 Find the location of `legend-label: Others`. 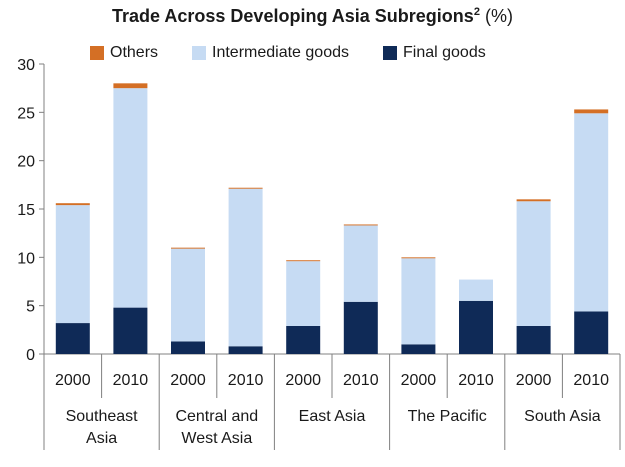

legend-label: Others is located at coordinates (134, 52).